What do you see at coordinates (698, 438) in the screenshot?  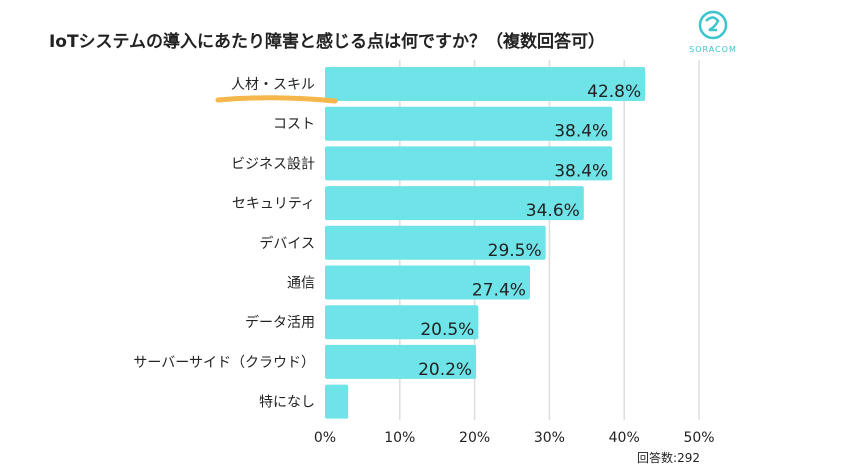 I see `x-tick-label: 50%` at bounding box center [698, 438].